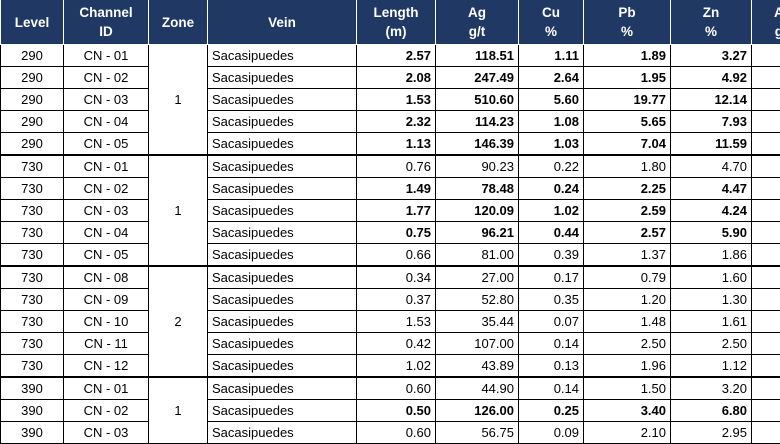  I want to click on cell-ag: 96.21, so click(477, 232).